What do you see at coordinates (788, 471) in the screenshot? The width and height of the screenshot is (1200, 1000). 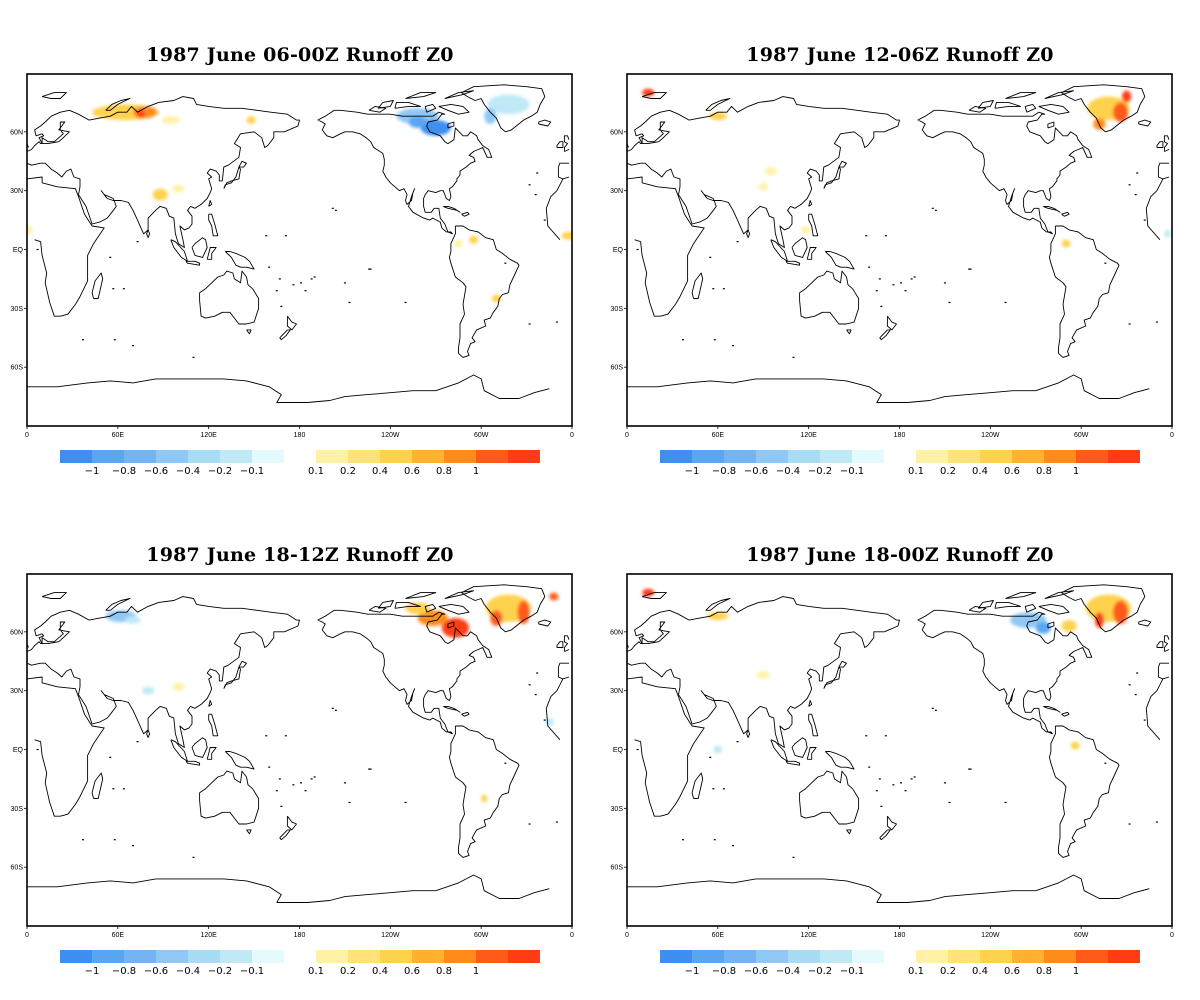 I see `colorbar-label: −0.4` at bounding box center [788, 471].